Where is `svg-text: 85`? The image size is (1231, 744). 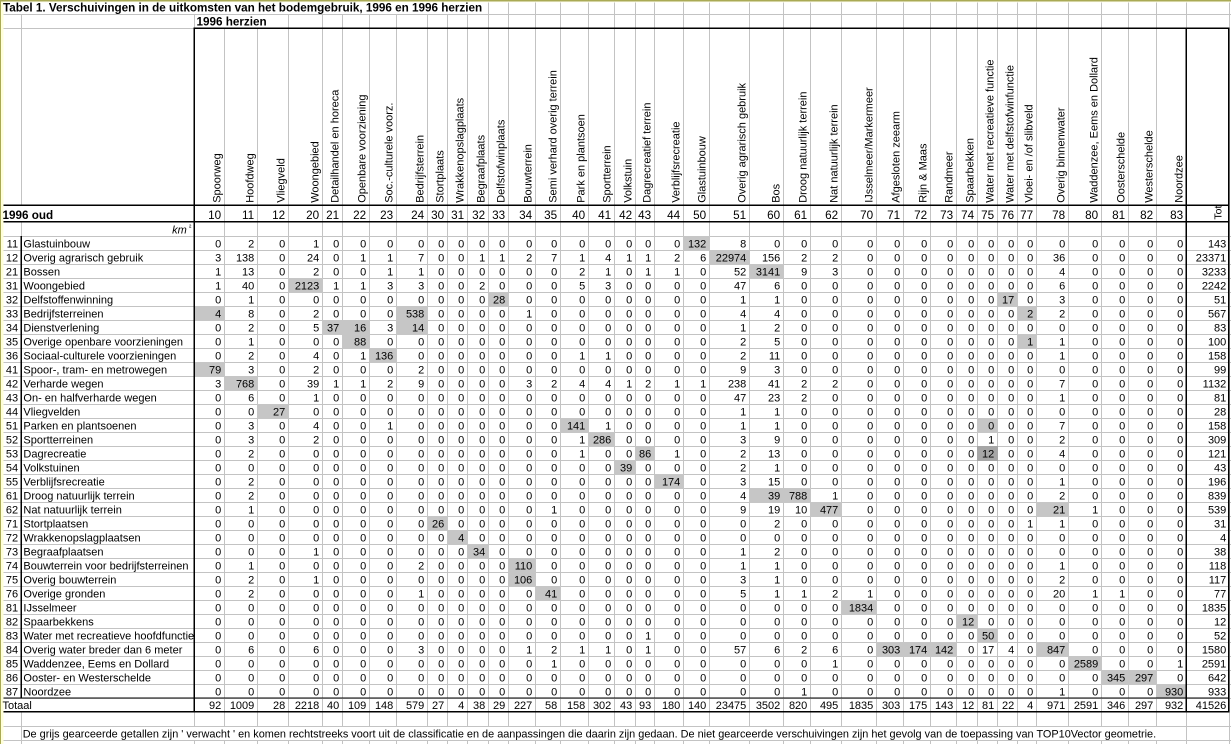 svg-text: 85 is located at coordinates (12, 664).